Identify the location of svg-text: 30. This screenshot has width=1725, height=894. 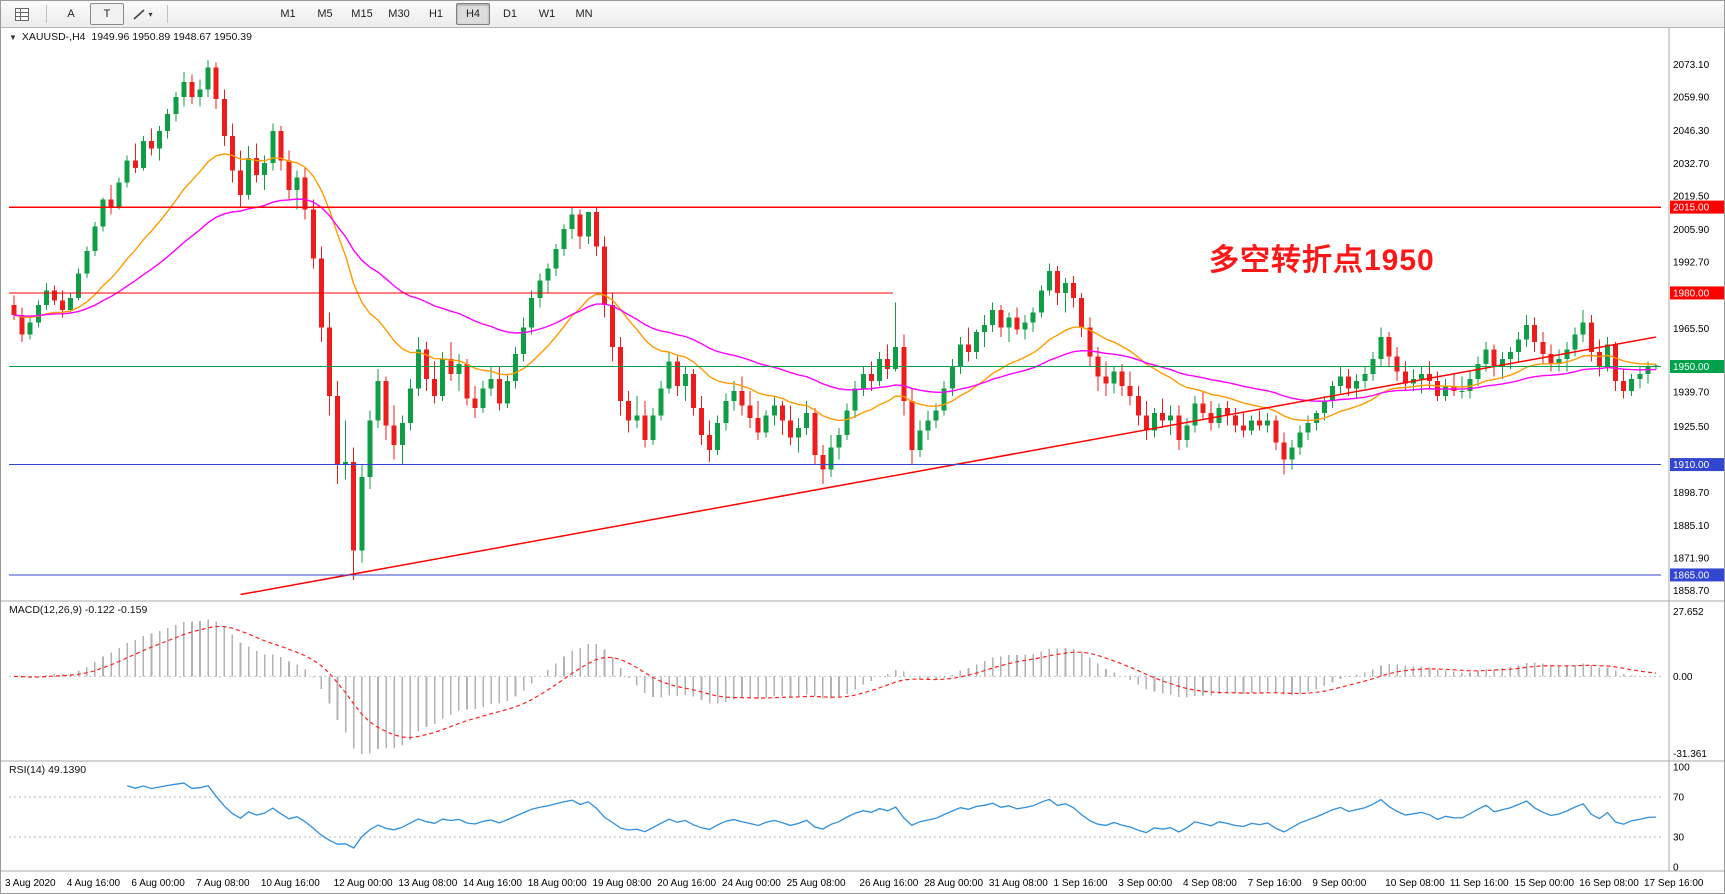
(1679, 838).